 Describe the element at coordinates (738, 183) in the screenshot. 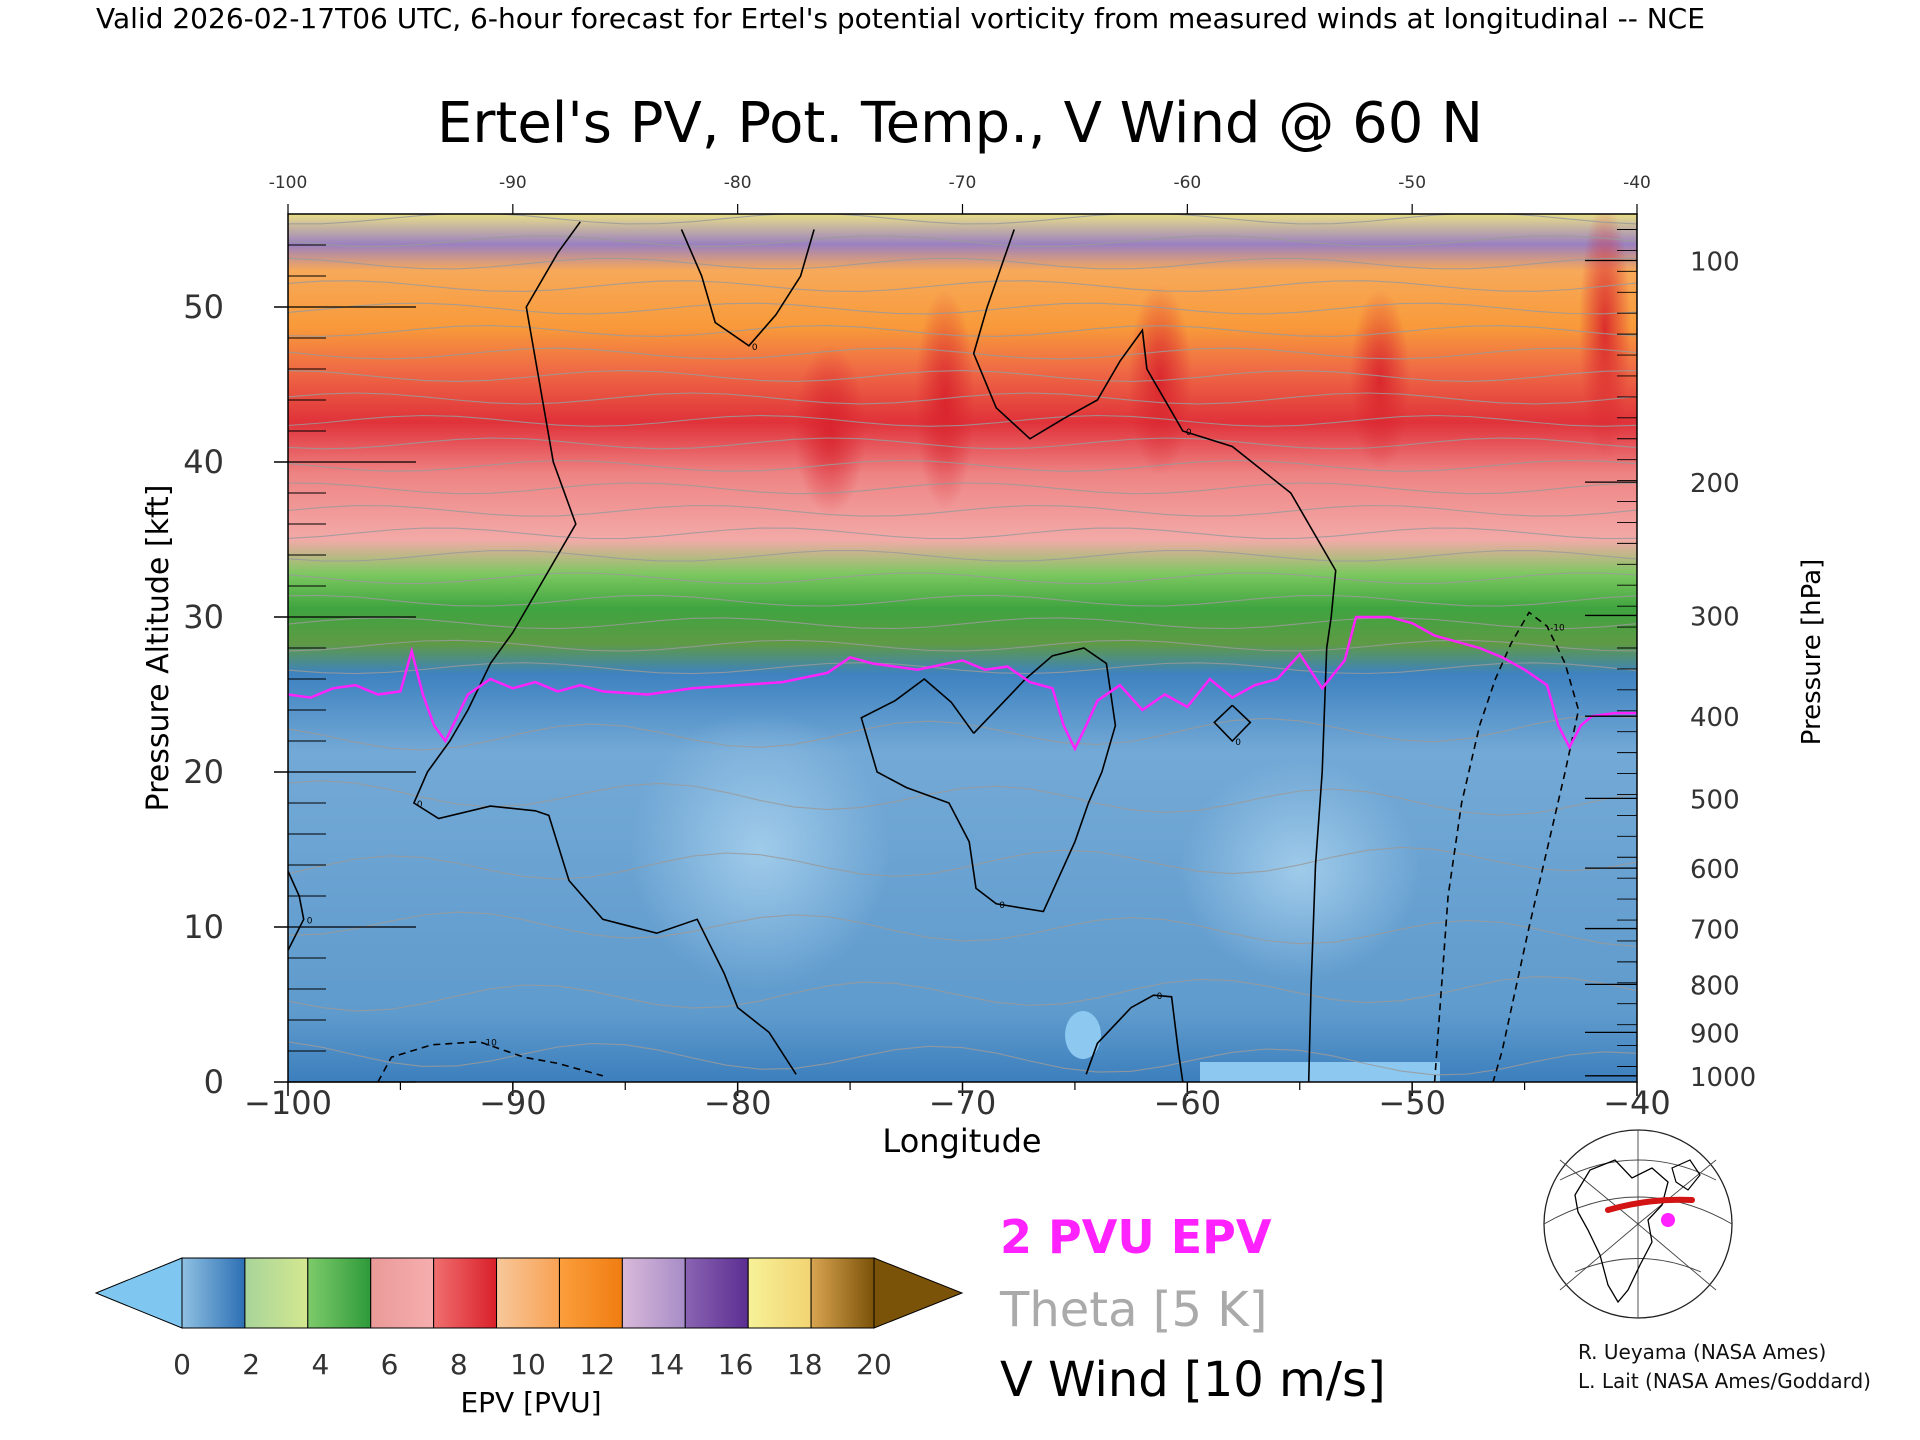

I see `top-x-tick-label: -80` at that location.